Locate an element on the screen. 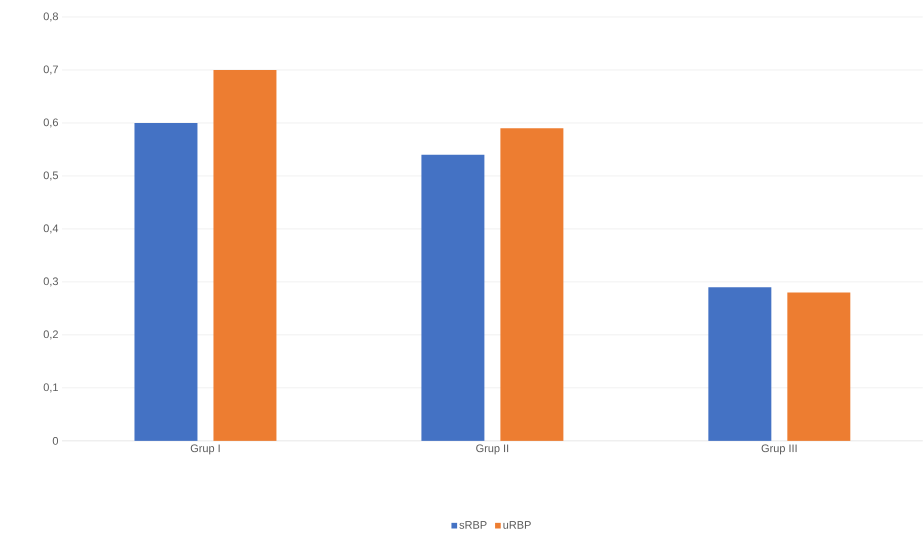 Image resolution: width=923 pixels, height=548 pixels. y-tick-label: 0,8 is located at coordinates (51, 17).